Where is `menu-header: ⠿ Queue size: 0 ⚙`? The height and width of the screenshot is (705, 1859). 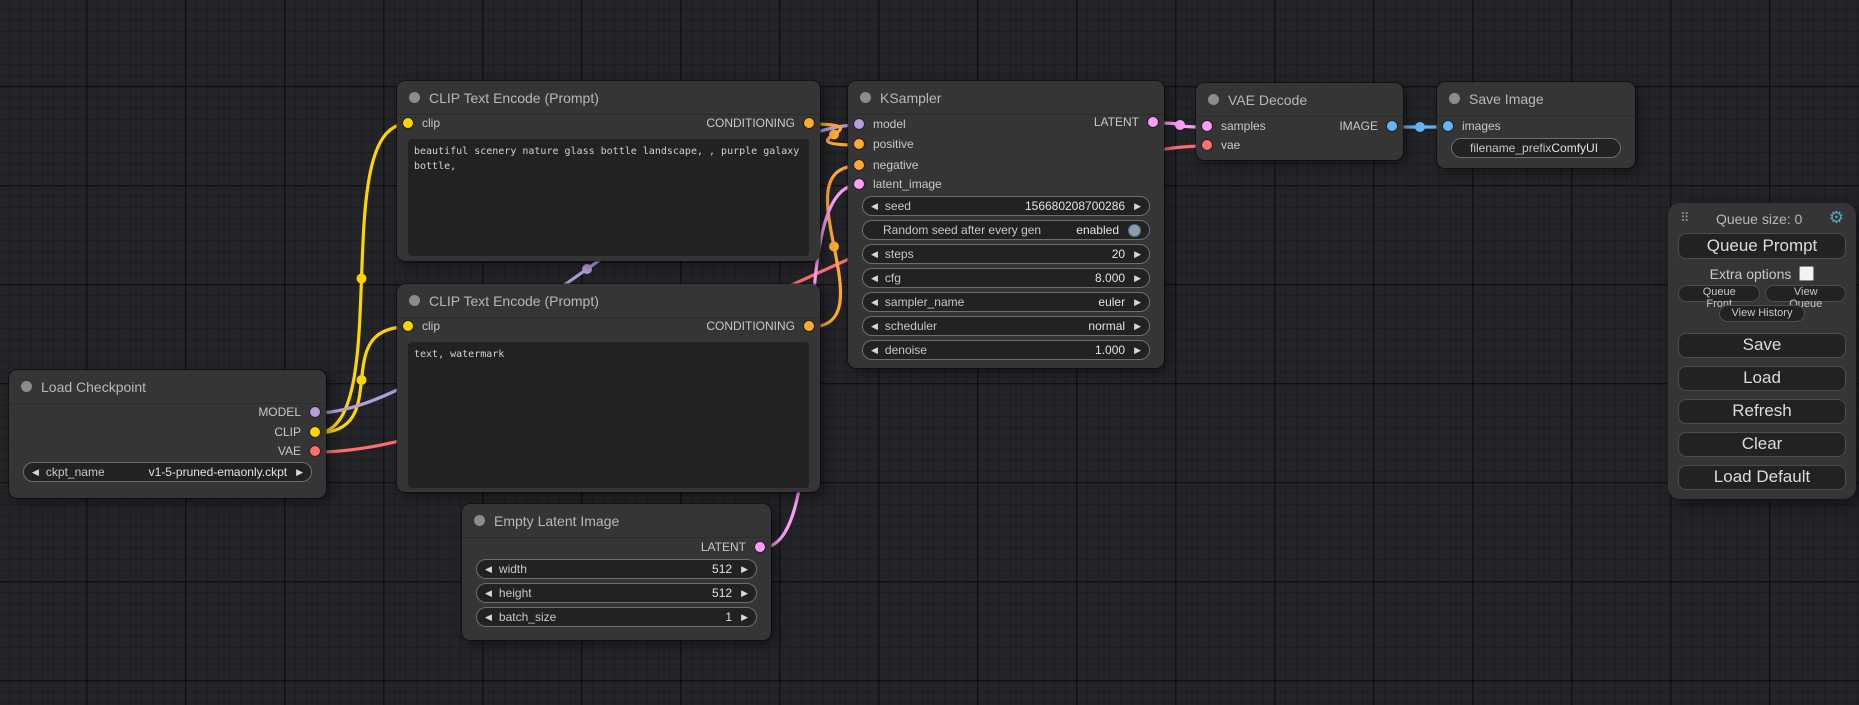
menu-header: ⠿ Queue size: 0 ⚙ is located at coordinates (1762, 219).